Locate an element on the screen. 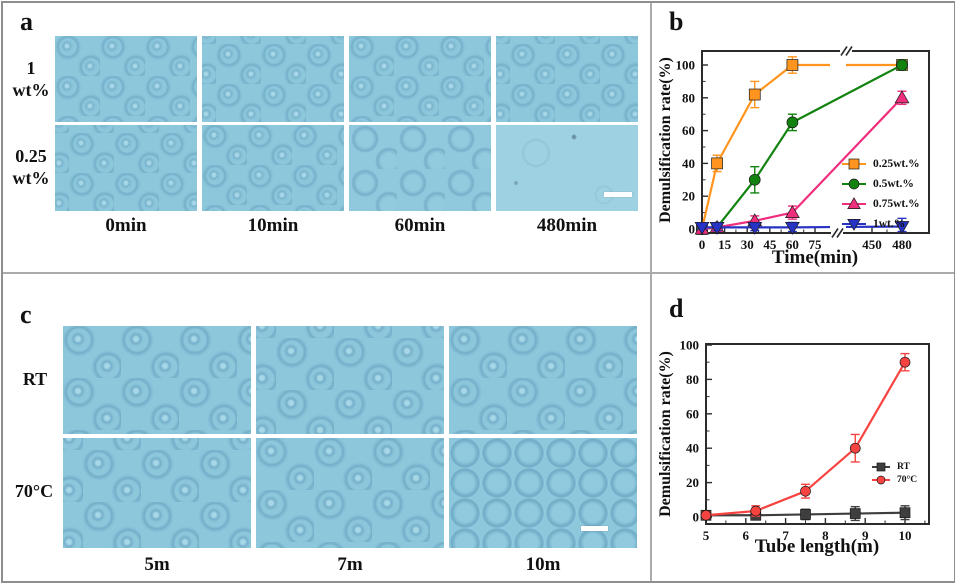 The width and height of the screenshot is (955, 584). chart-b-ylabel: Demulsification rate(%) is located at coordinates (666, 140).